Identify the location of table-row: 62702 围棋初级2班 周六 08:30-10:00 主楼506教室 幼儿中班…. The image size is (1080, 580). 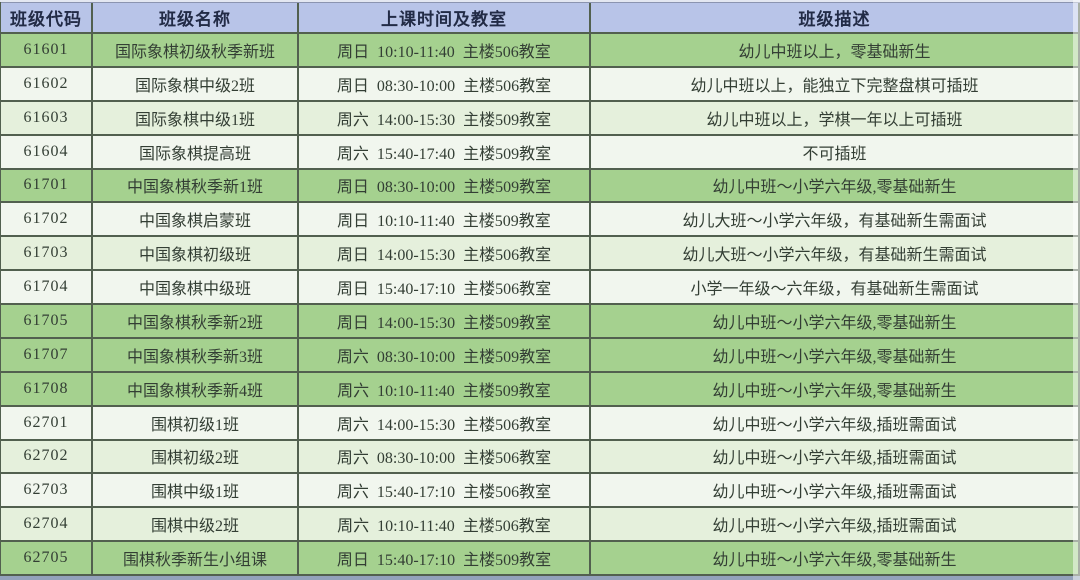
(540, 457).